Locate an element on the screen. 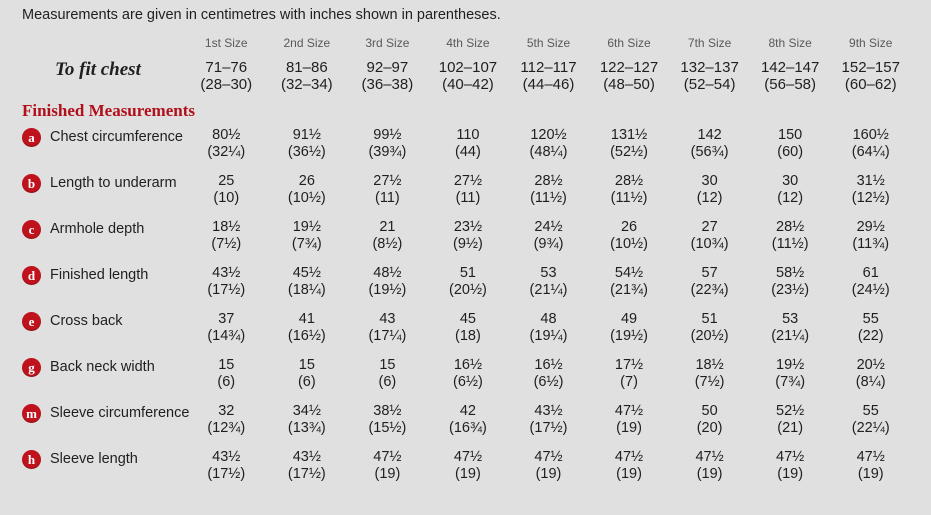 This screenshot has width=931, height=515. measurement-value: 50 (20) is located at coordinates (709, 426).